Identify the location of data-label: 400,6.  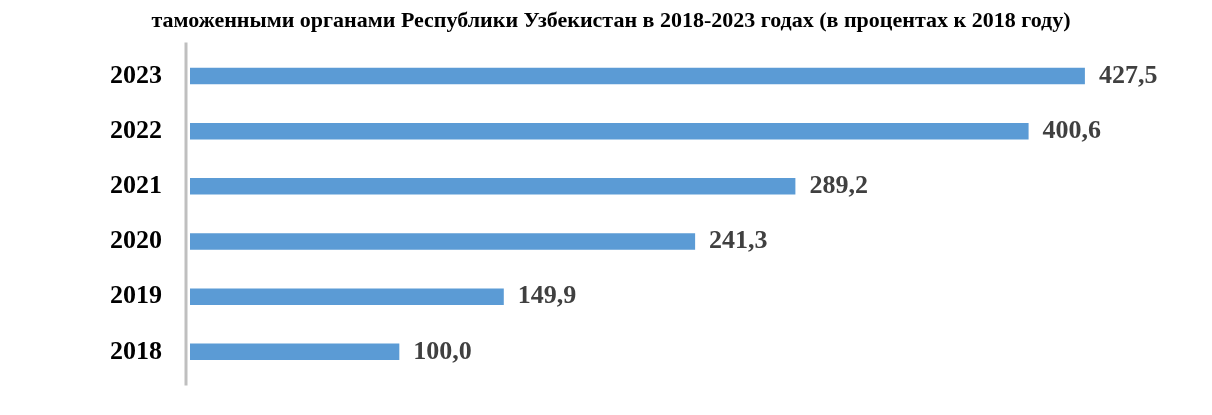
(1072, 129).